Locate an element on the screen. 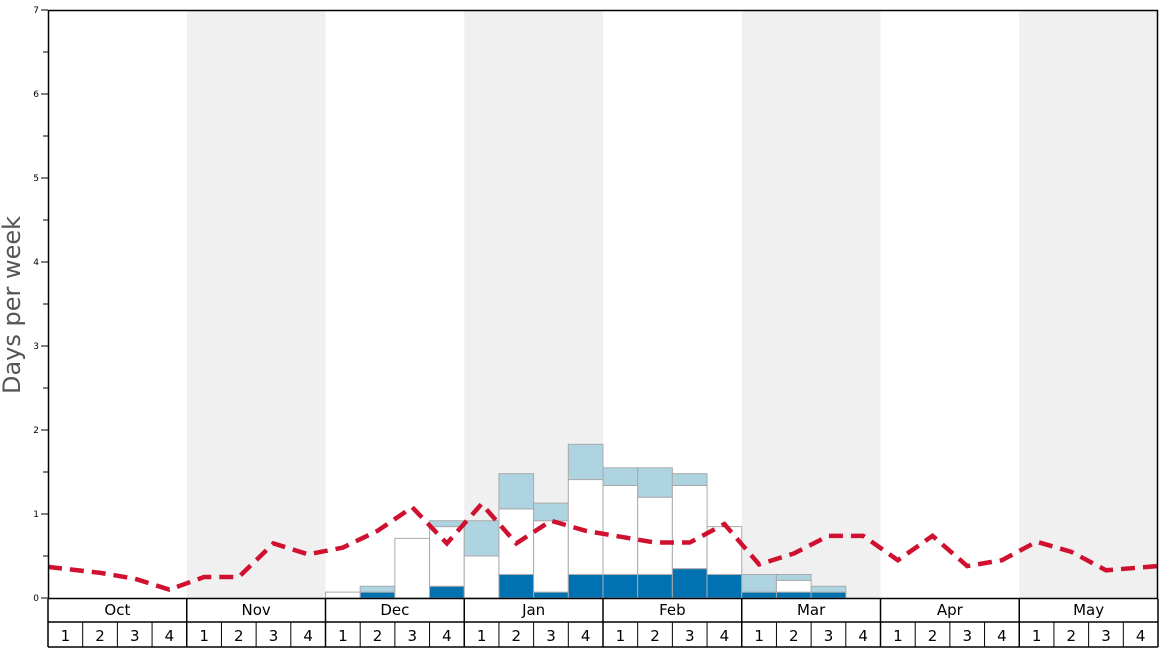  y-tick-label: 1 is located at coordinates (36, 515).